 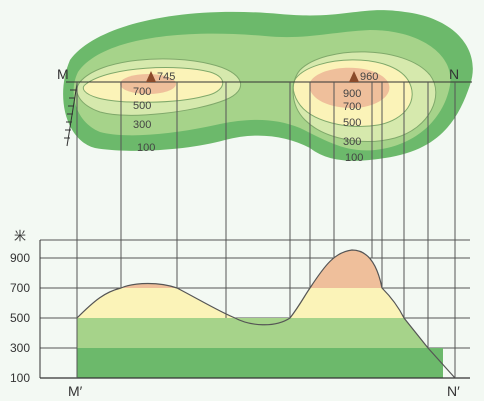 What do you see at coordinates (352, 123) in the screenshot?
I see `contour-label-right-500: 500` at bounding box center [352, 123].